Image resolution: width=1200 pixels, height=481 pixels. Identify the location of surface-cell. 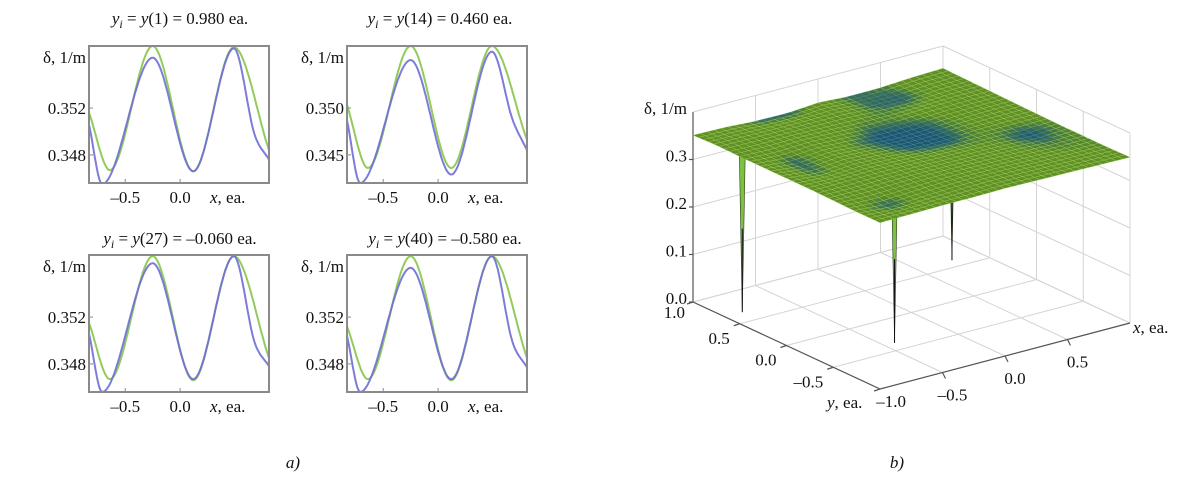
(881, 221).